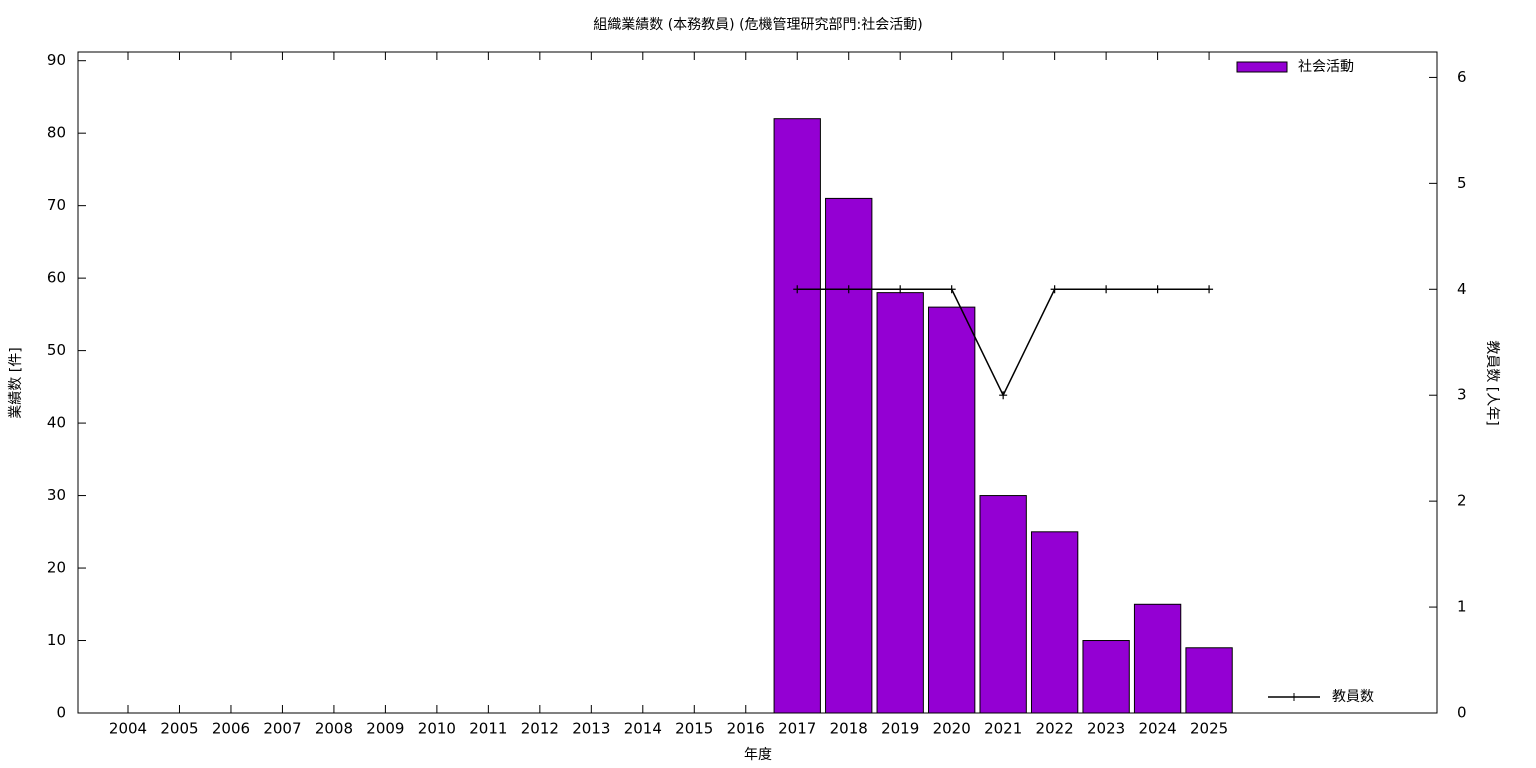  What do you see at coordinates (56, 423) in the screenshot?
I see `y-tick-label: 40` at bounding box center [56, 423].